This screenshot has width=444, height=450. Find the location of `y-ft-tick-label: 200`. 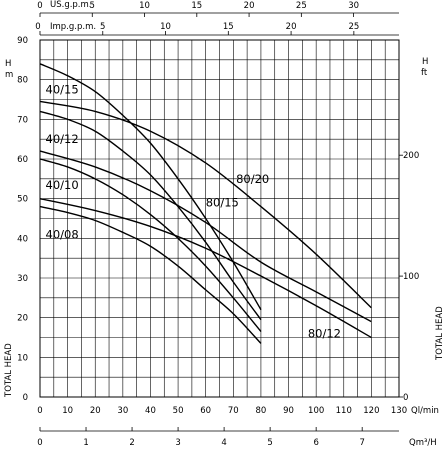

y-ft-tick-label: 200 is located at coordinates (411, 156).